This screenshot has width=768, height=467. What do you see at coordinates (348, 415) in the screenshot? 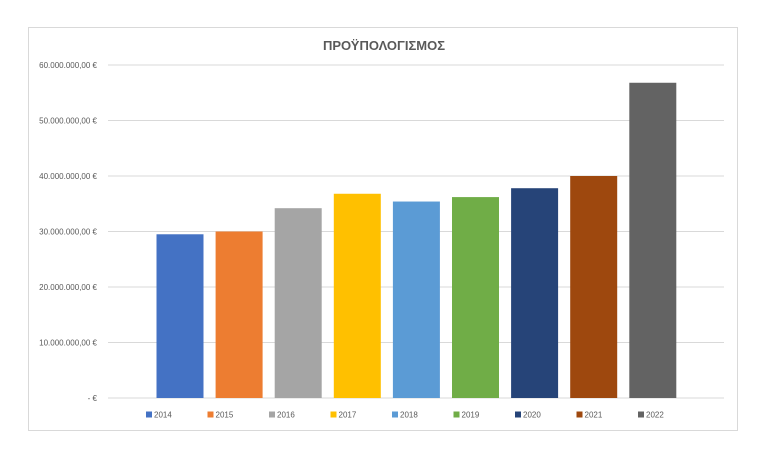
I see `legend-label-2017: 2017` at bounding box center [348, 415].